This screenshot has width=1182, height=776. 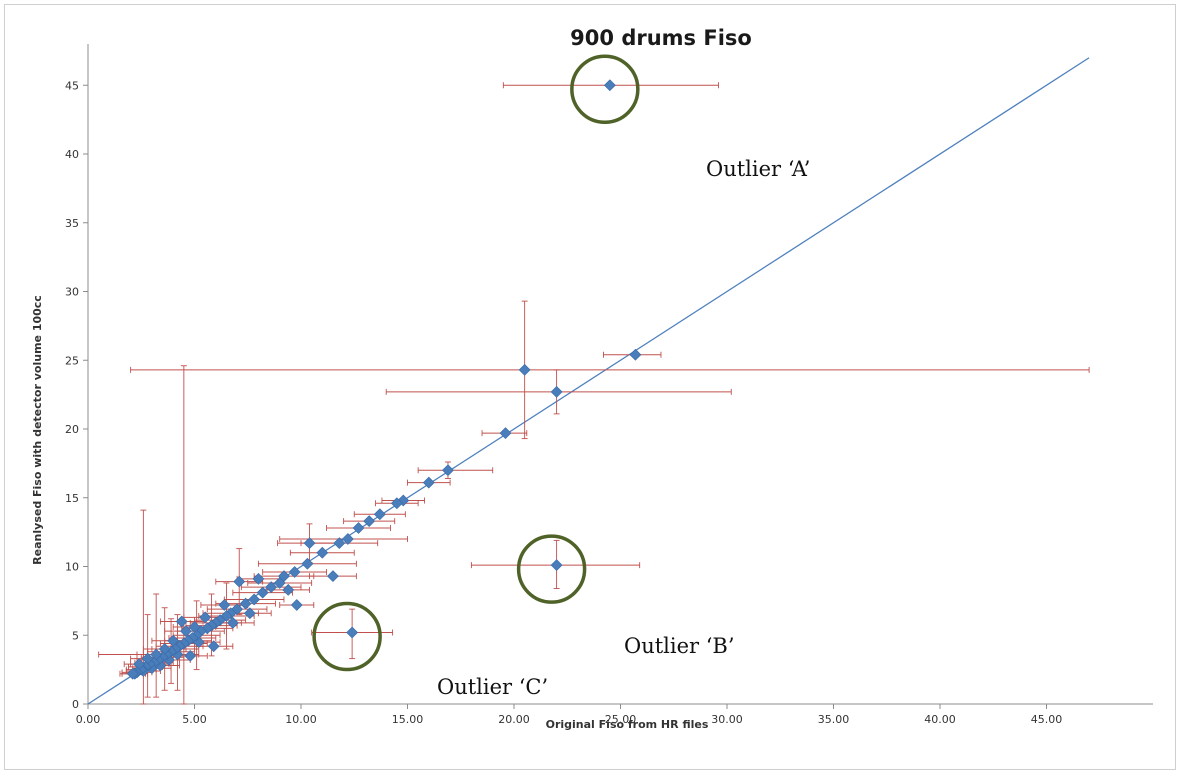 I want to click on x-tick-label: 45.00, so click(x=1047, y=719).